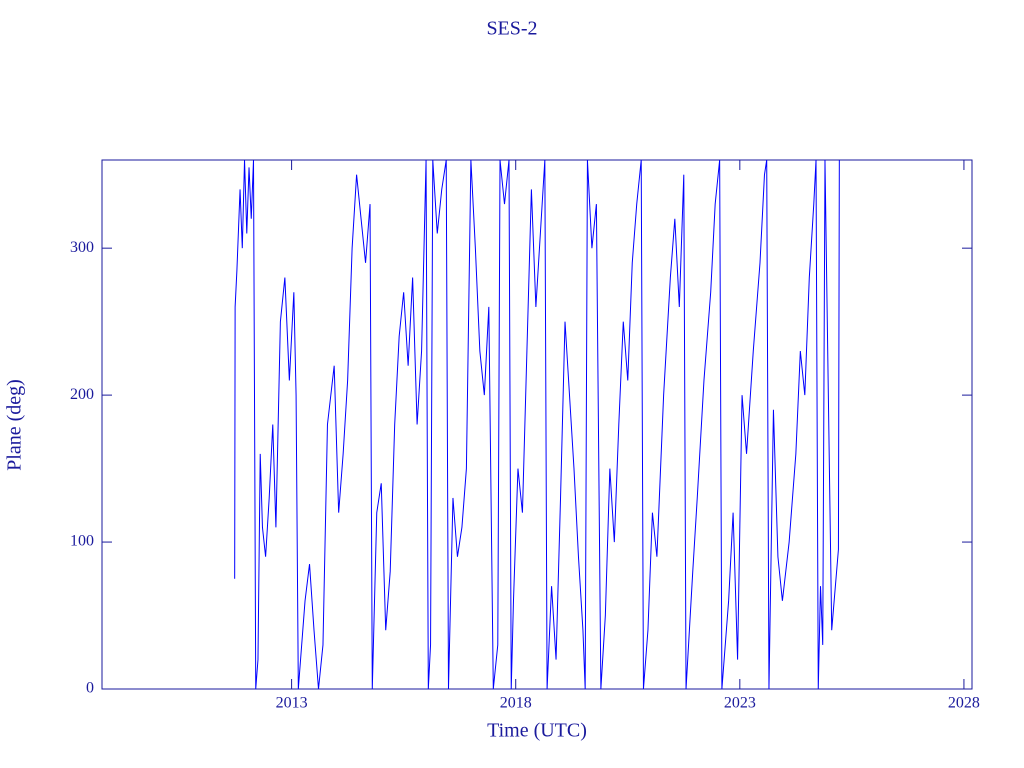  I want to click on y-tick-label: 200, so click(82, 394).